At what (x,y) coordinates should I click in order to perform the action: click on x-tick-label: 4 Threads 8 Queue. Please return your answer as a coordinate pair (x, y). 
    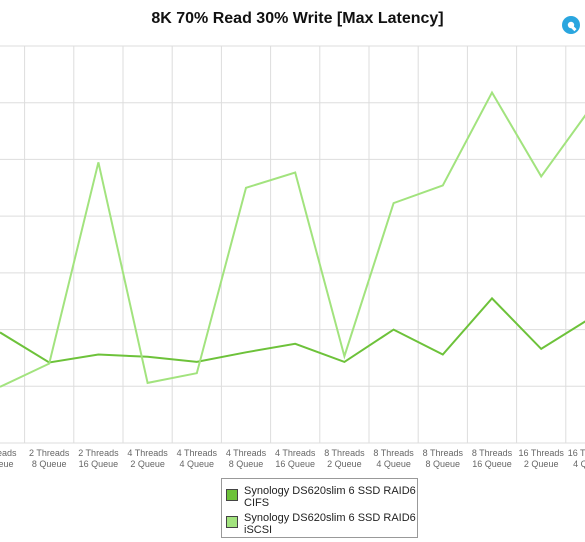
    Looking at the image, I should click on (246, 458).